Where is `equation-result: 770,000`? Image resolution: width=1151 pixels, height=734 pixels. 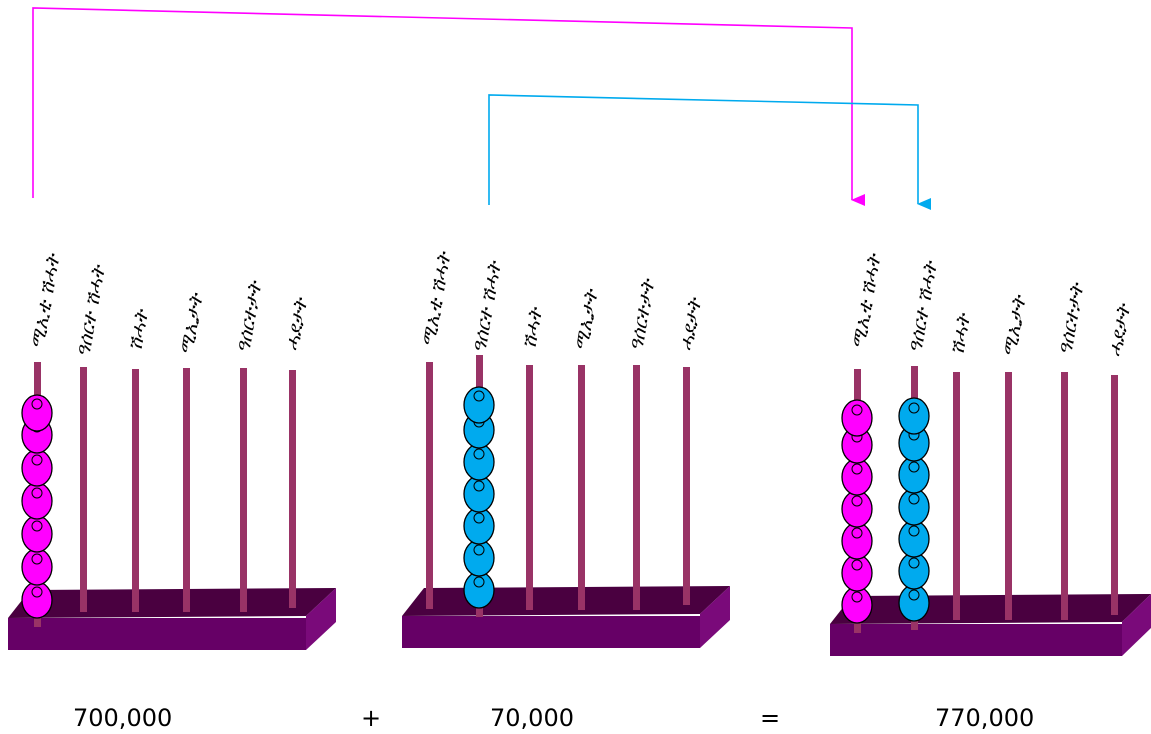 equation-result: 770,000 is located at coordinates (985, 718).